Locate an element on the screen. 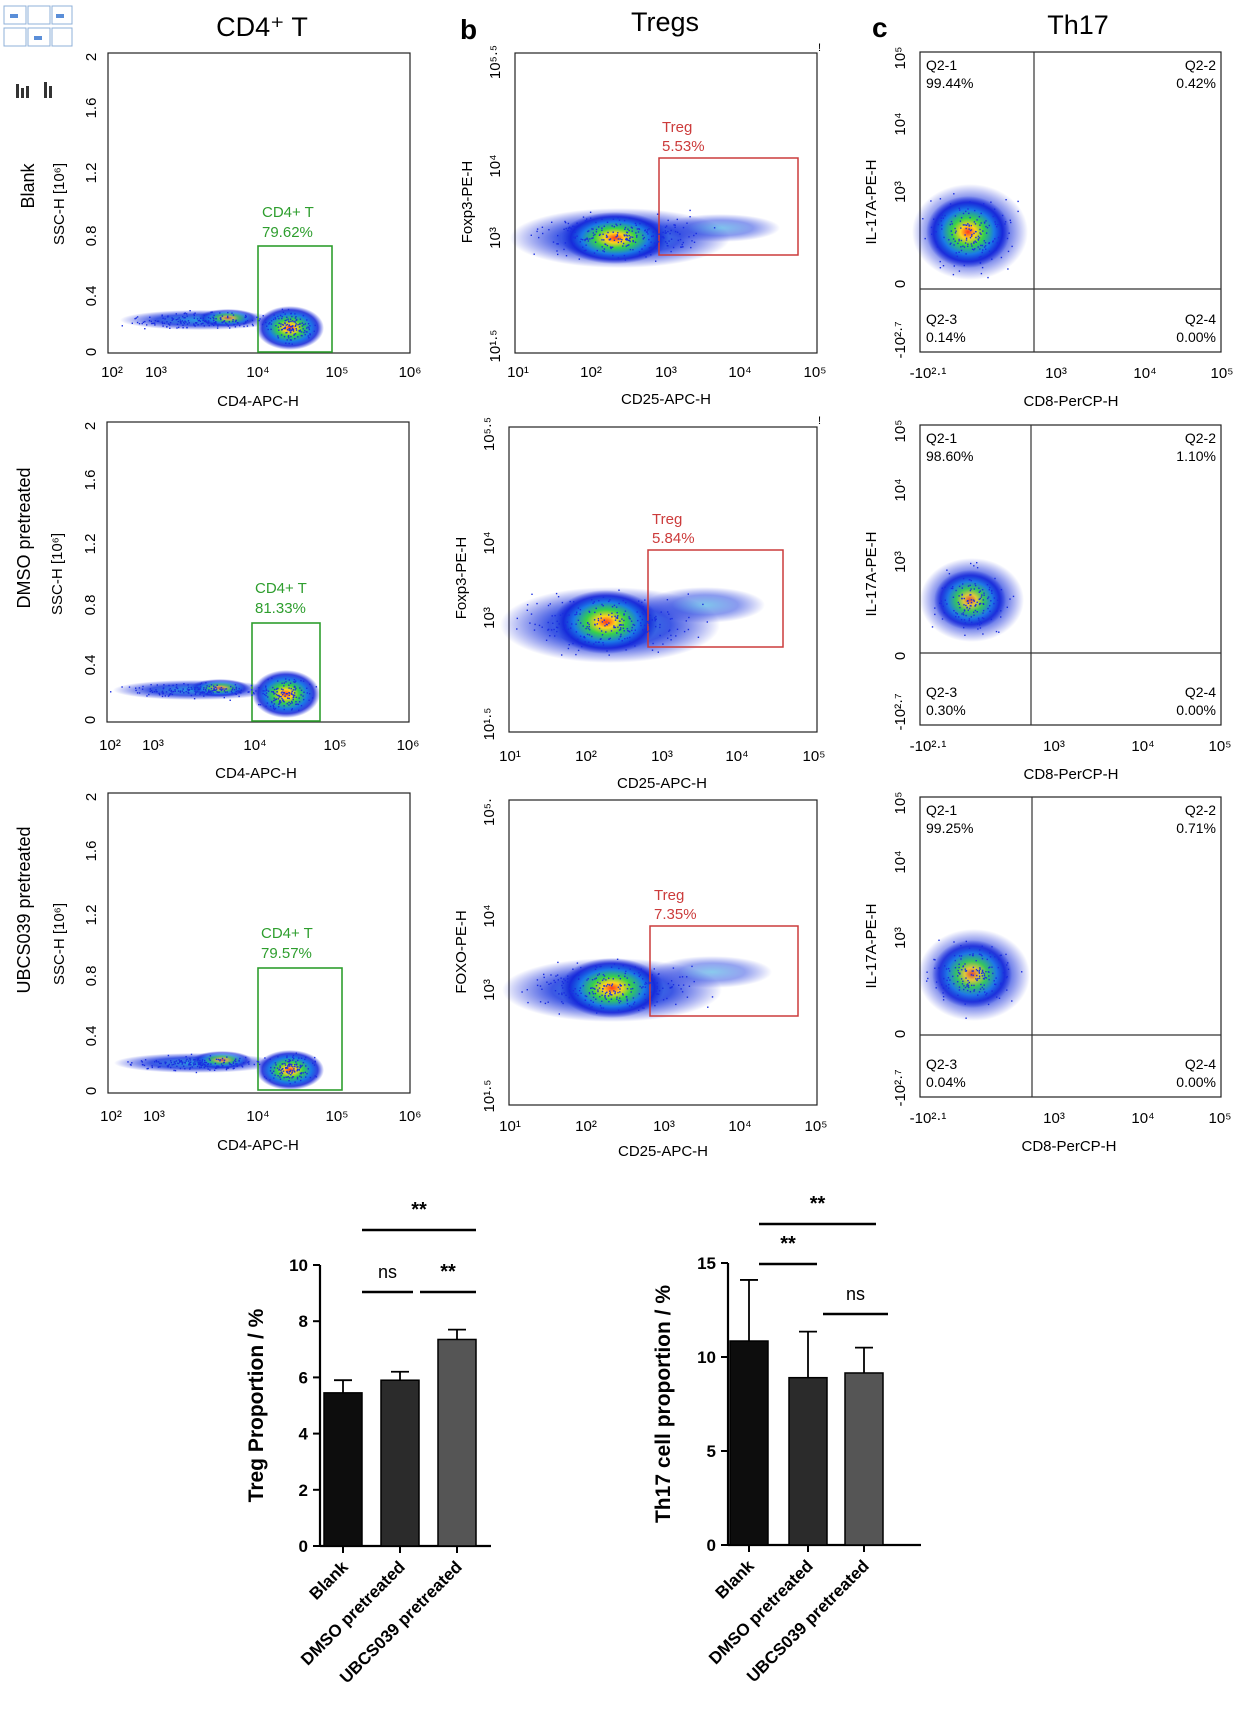  quadrant-2-name: Q2-2 is located at coordinates (1200, 438).